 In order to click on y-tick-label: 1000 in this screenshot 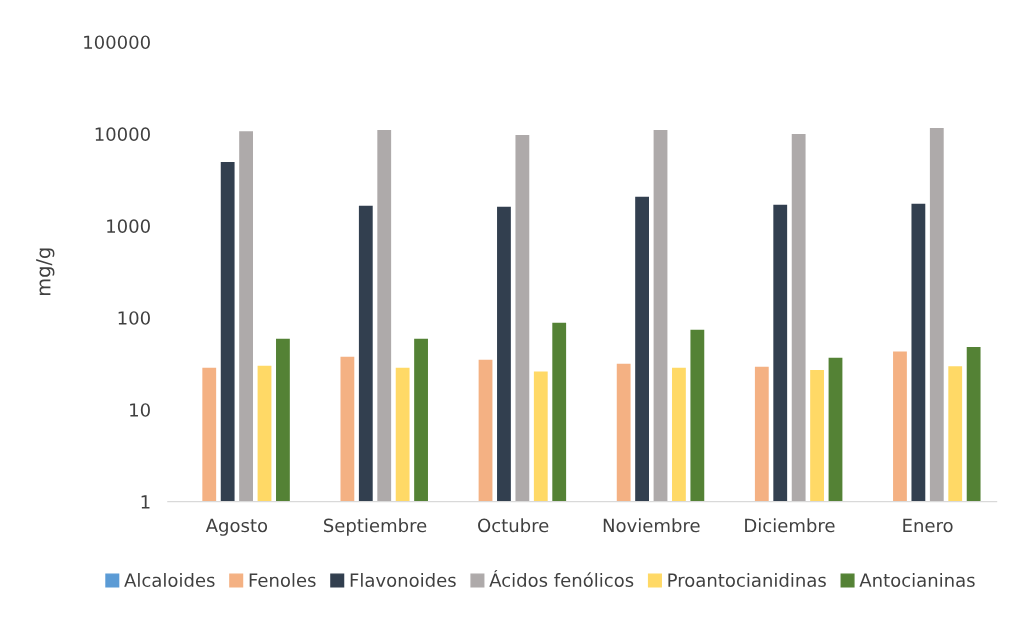, I will do `click(128, 226)`.